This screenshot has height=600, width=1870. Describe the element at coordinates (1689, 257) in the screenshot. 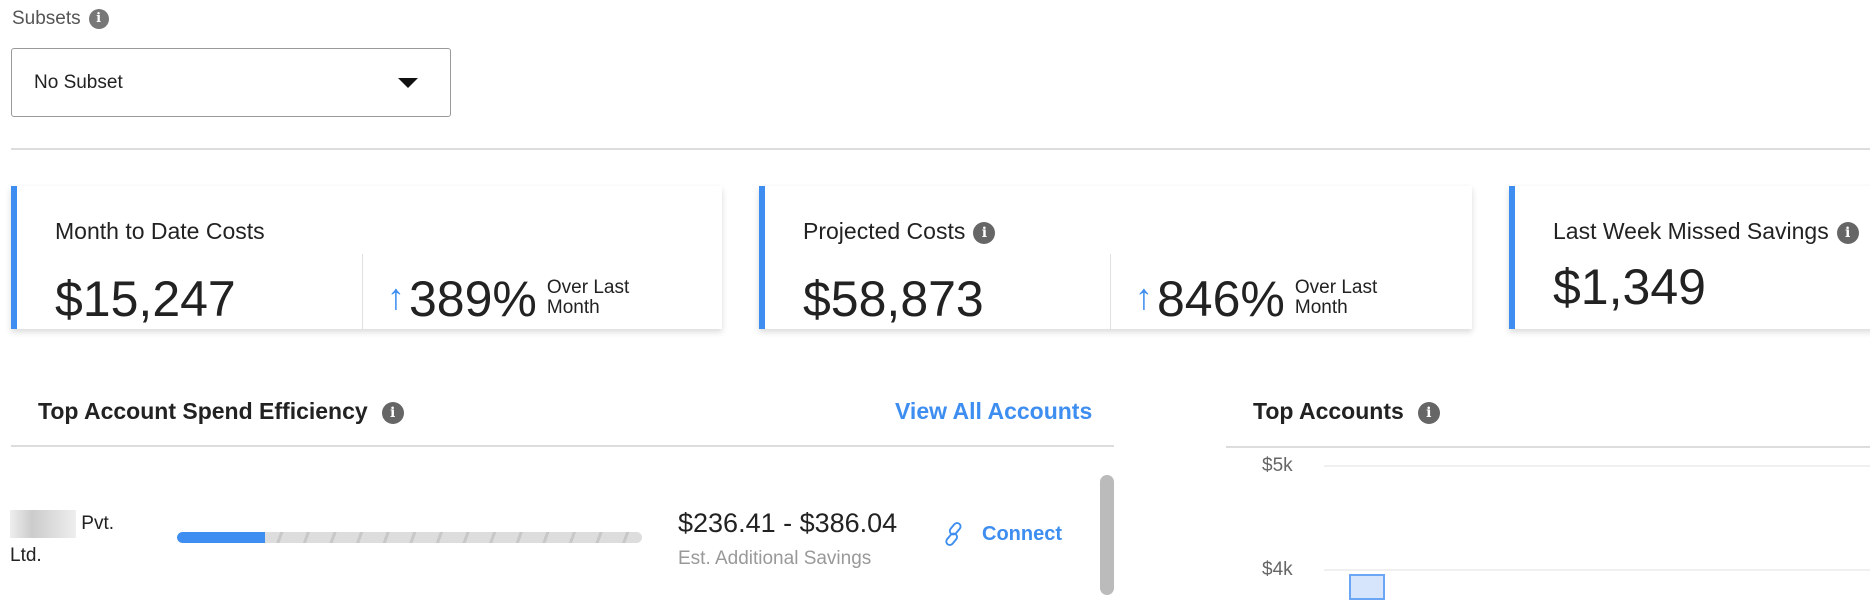

I see `missed-savings-card: Last Week Missed Savings i $1,349` at that location.